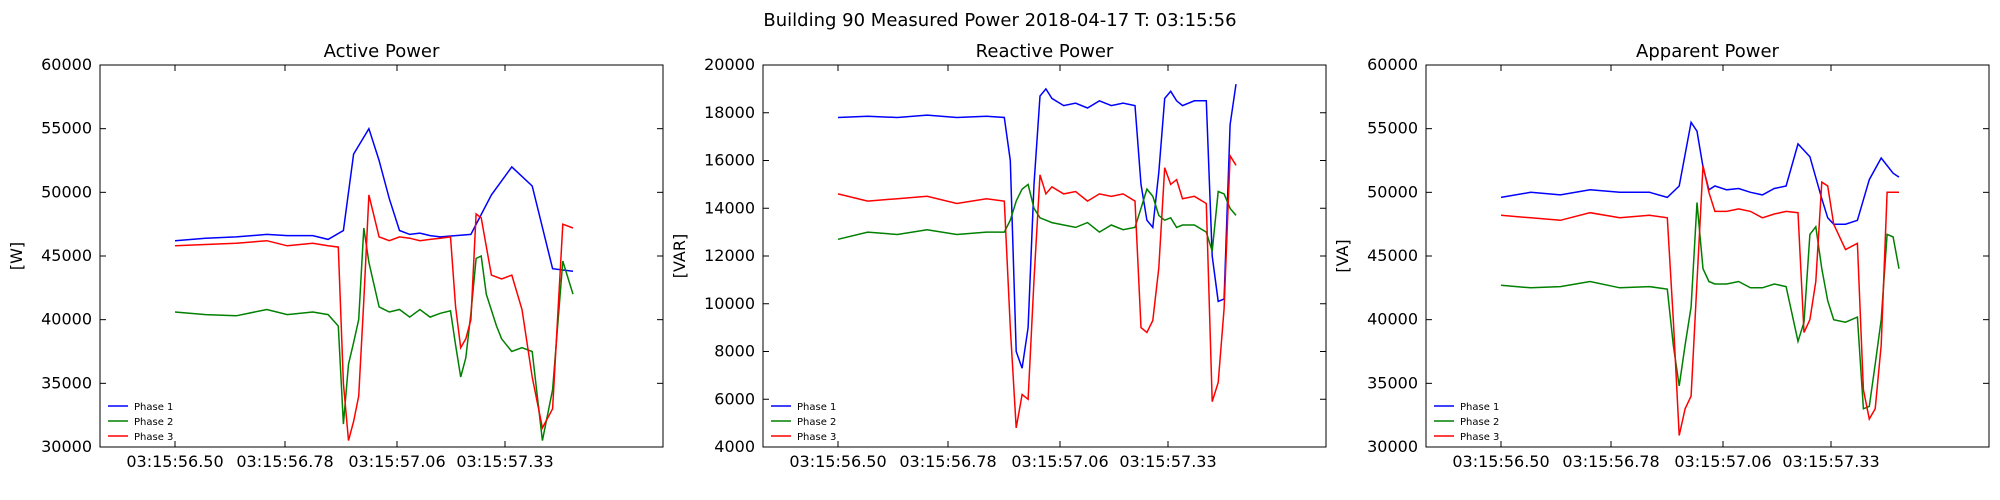 The width and height of the screenshot is (2000, 500). Describe the element at coordinates (679, 256) in the screenshot. I see `y-axis-label: [VAR]` at that location.